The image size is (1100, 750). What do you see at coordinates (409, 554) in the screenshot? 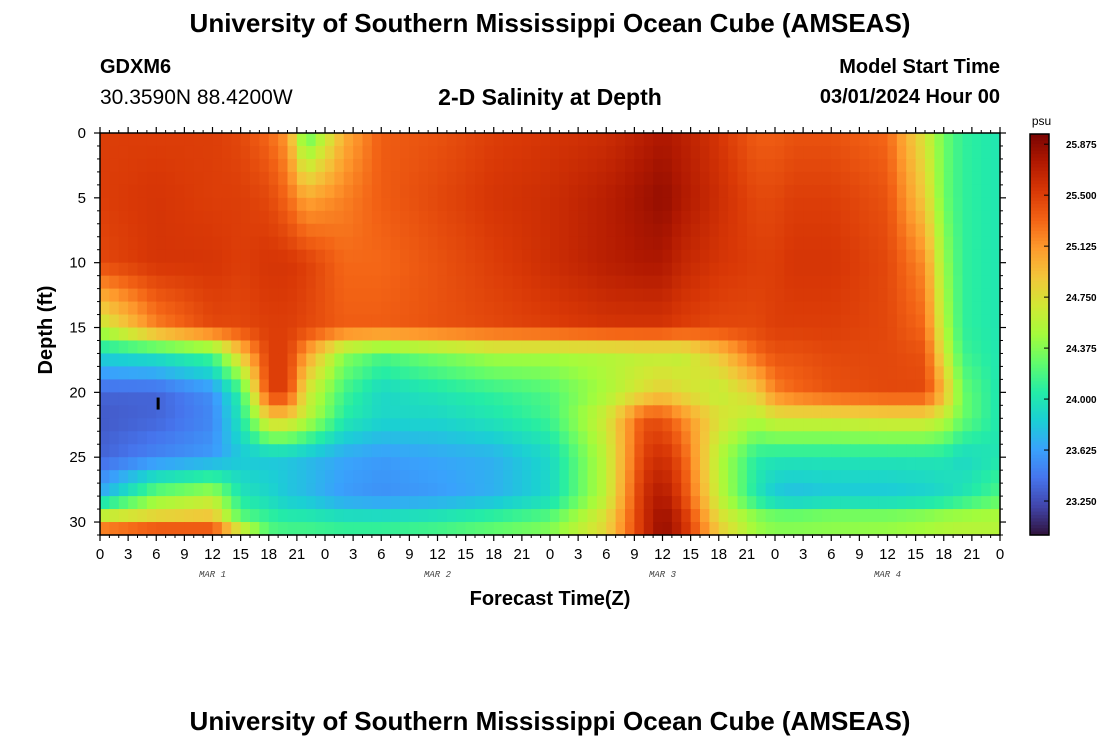
I see `x-tick-label: 9` at bounding box center [409, 554].